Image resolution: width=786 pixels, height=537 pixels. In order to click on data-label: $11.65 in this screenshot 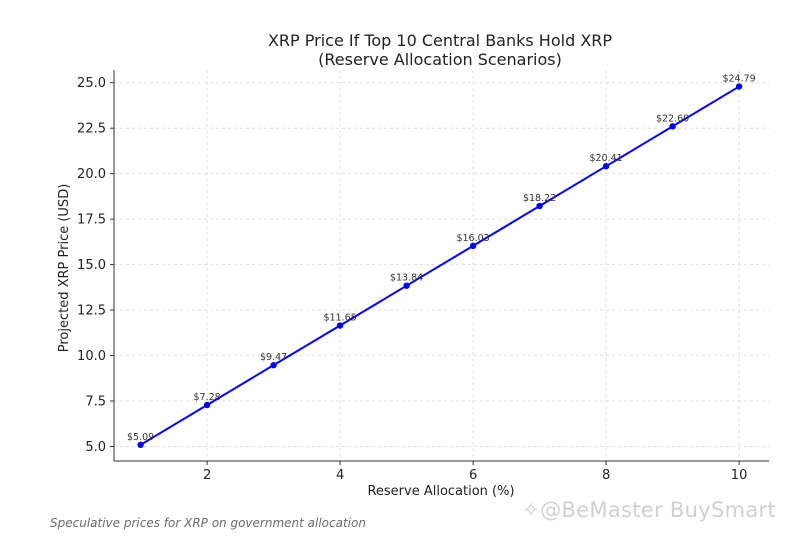, I will do `click(339, 318)`.